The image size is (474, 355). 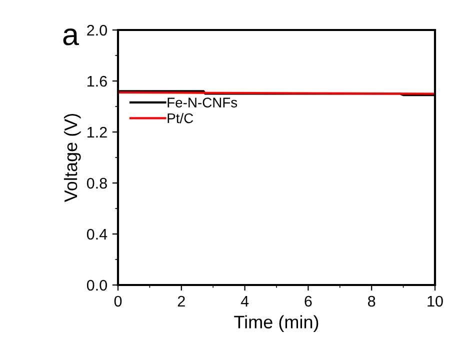 What do you see at coordinates (97, 81) in the screenshot?
I see `y-tick-label: 1.6` at bounding box center [97, 81].